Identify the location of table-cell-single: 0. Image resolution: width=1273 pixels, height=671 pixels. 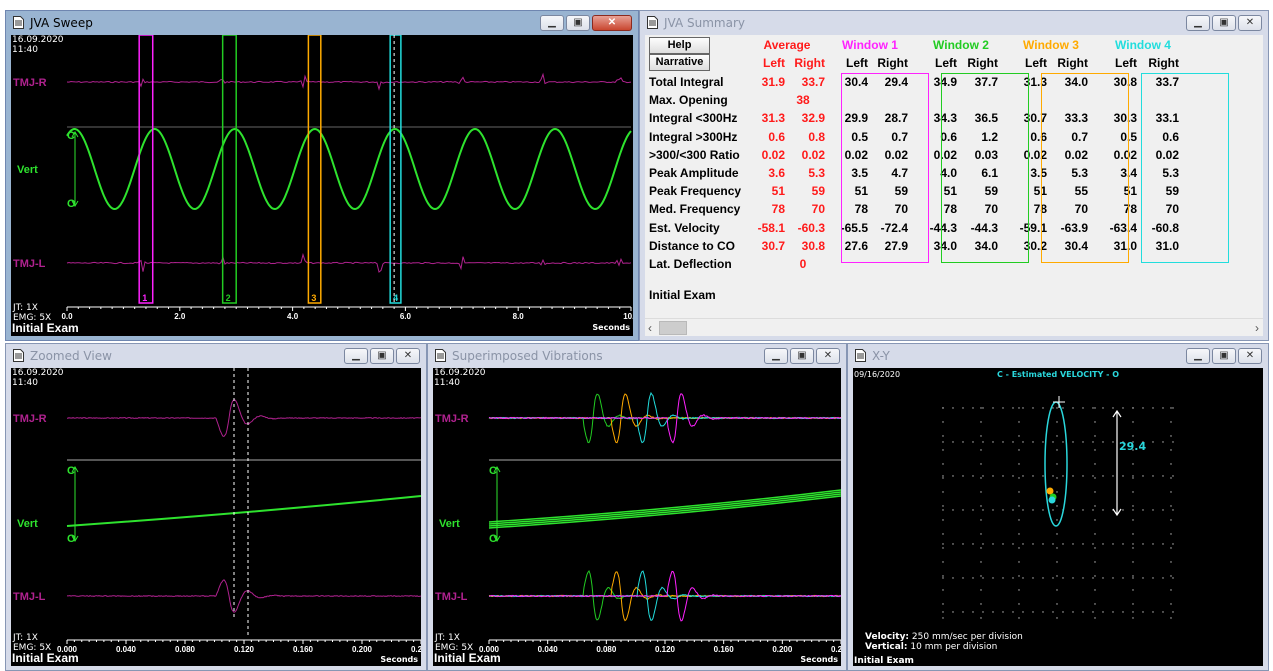
(803, 264).